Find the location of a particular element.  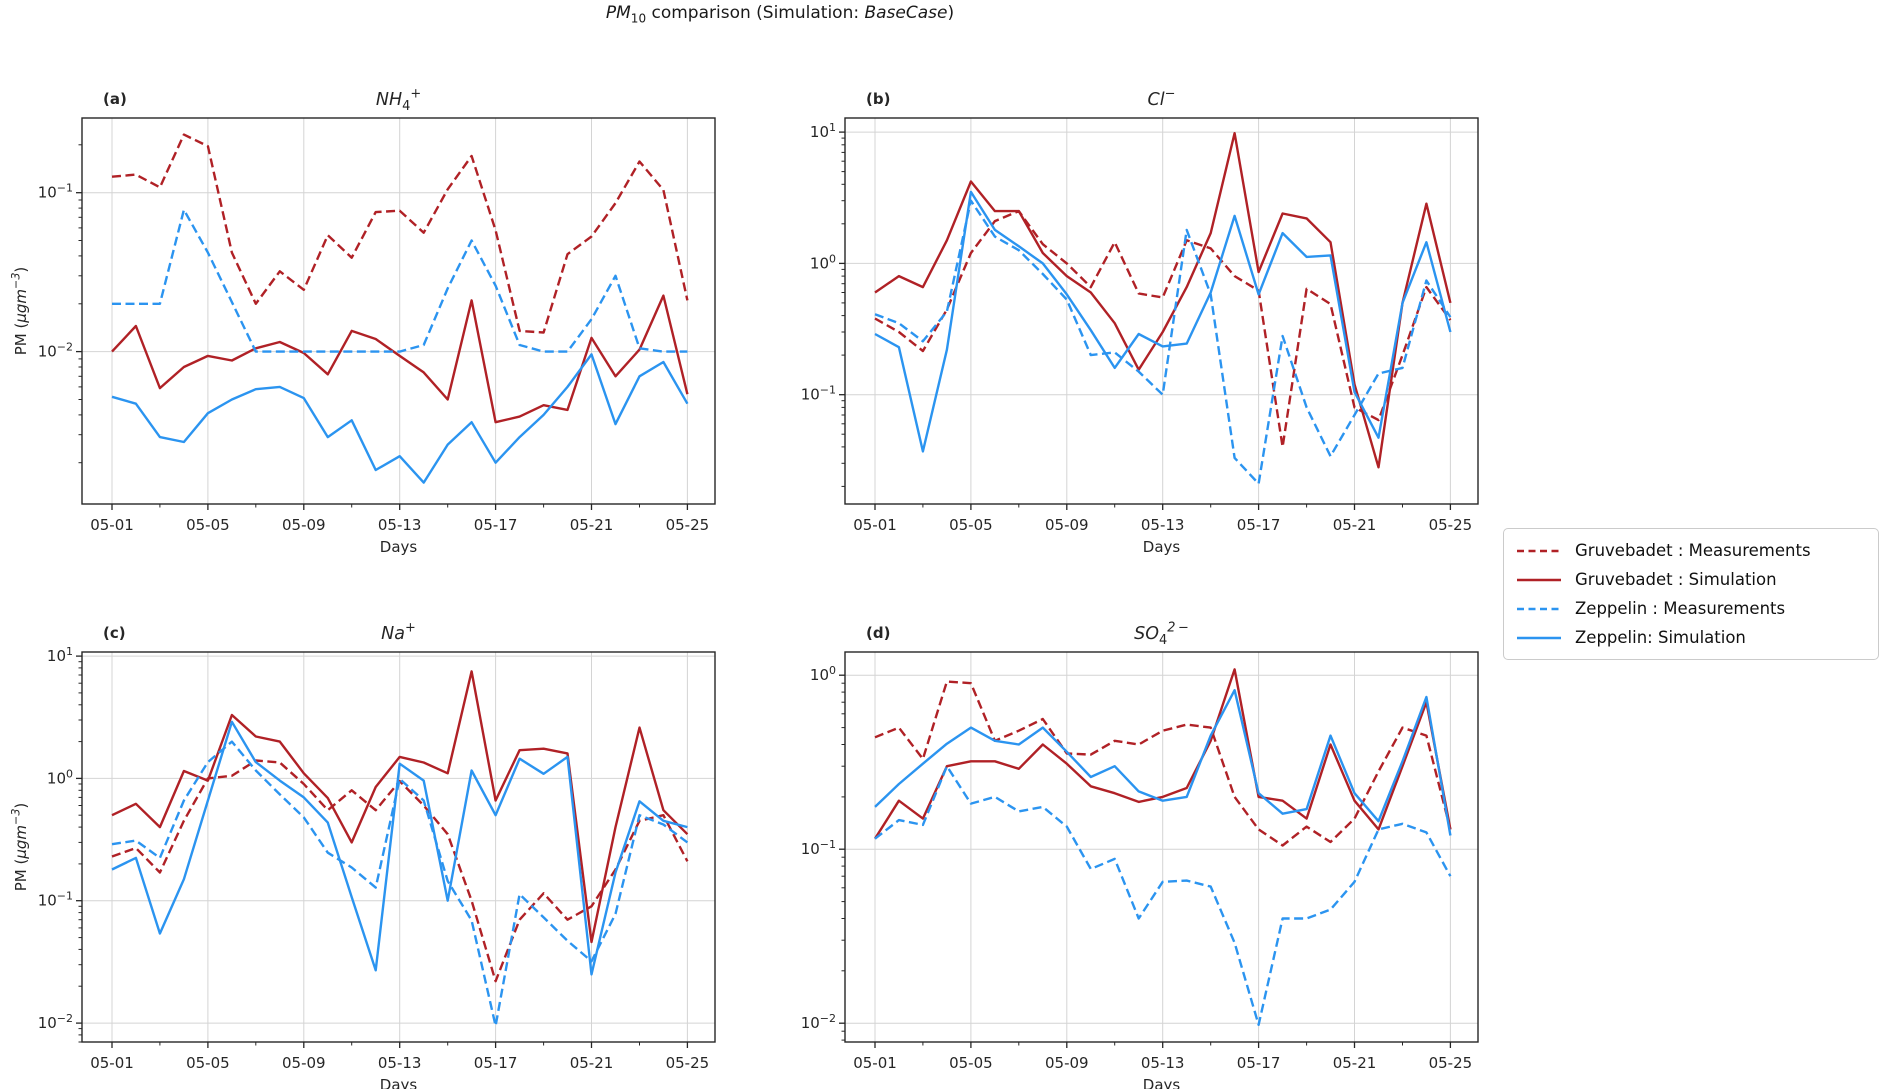

legend-item-zeppelin-simulation: Zeppelin: Simulation is located at coordinates (1691, 637).